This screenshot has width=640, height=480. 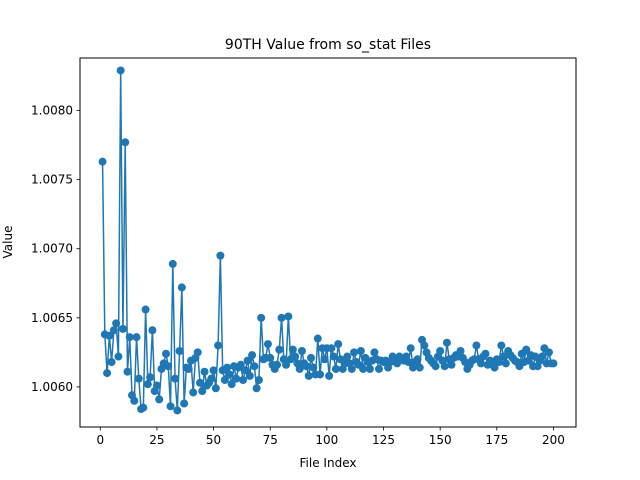 I want to click on x-axis-ticks: 0 25 50 75 100 125 150 175 200, so click(x=330, y=437).